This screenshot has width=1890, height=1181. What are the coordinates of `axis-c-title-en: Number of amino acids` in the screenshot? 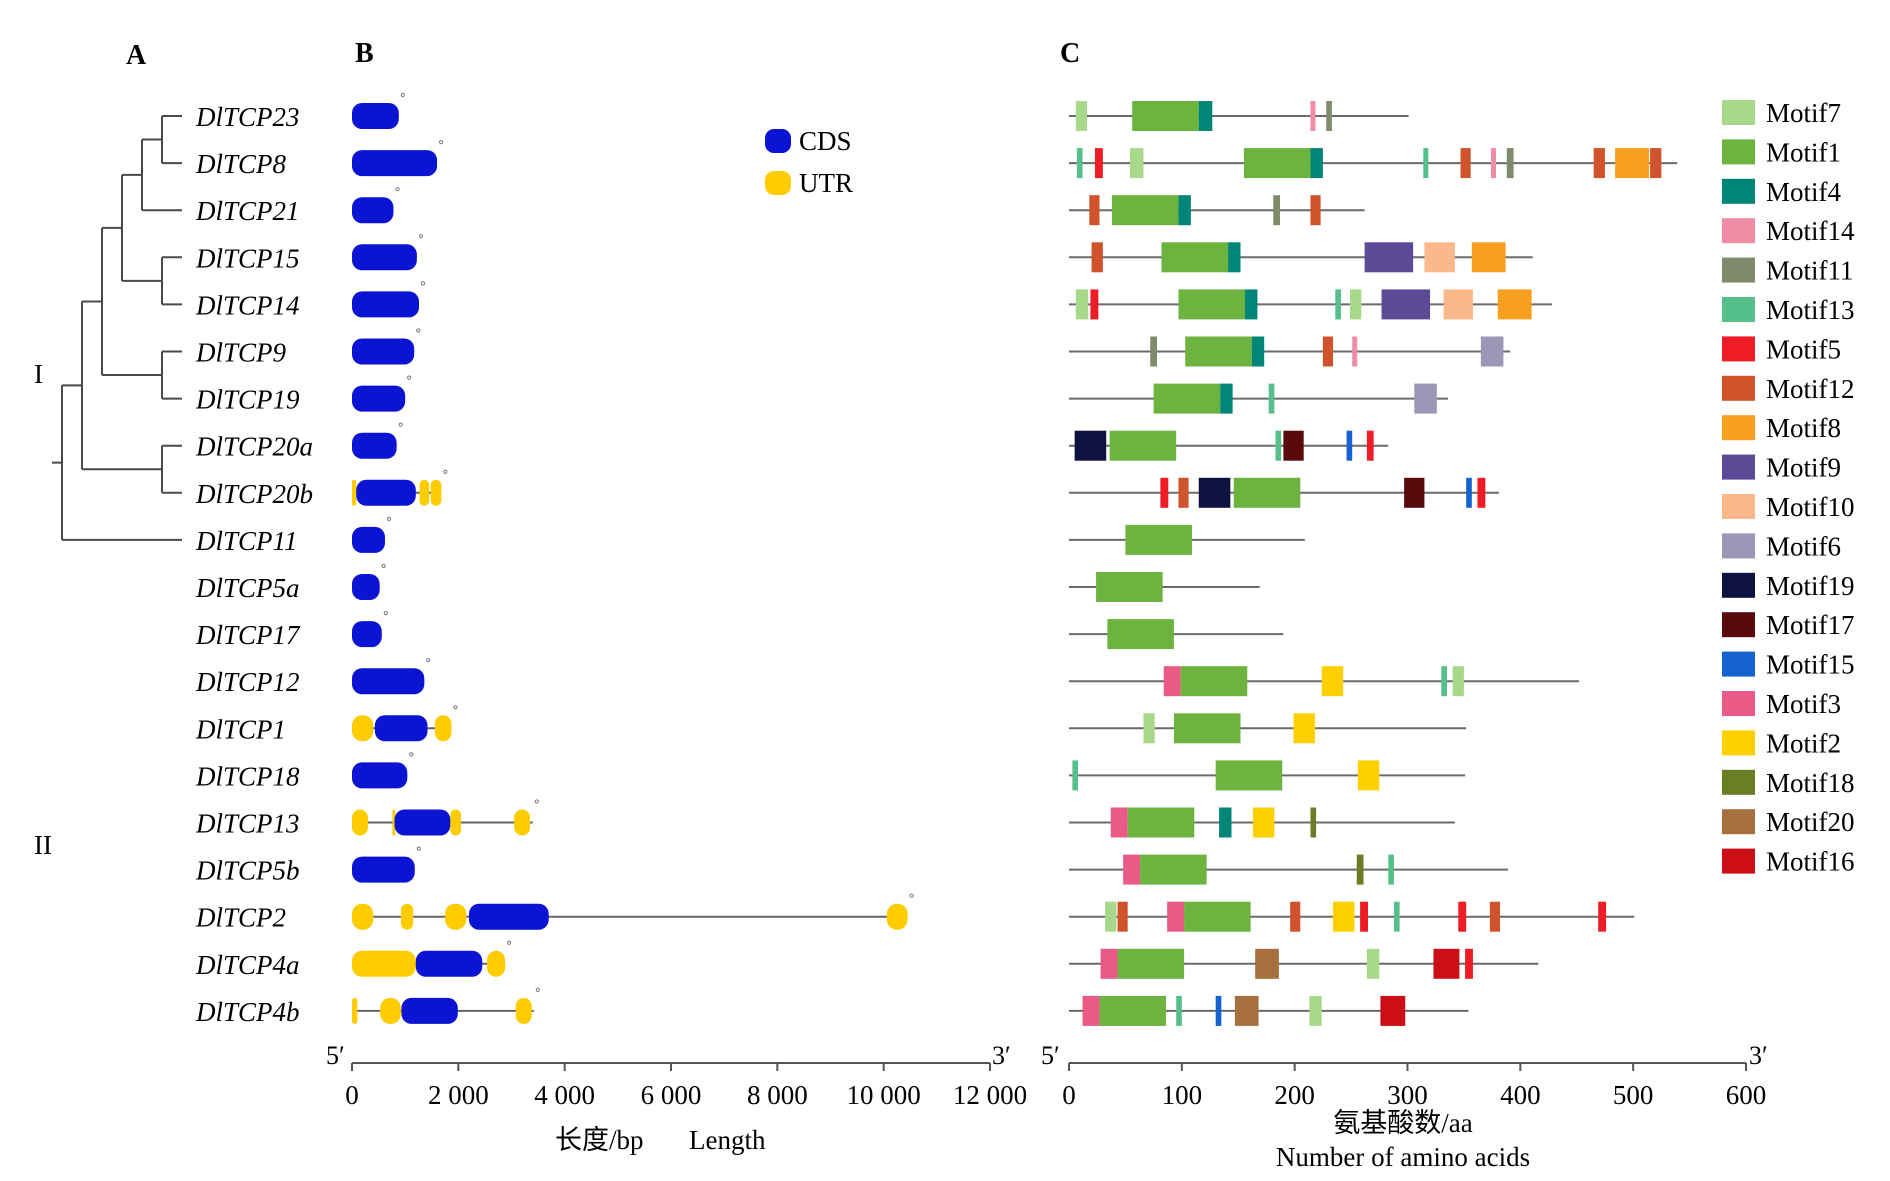 It's located at (1403, 1157).